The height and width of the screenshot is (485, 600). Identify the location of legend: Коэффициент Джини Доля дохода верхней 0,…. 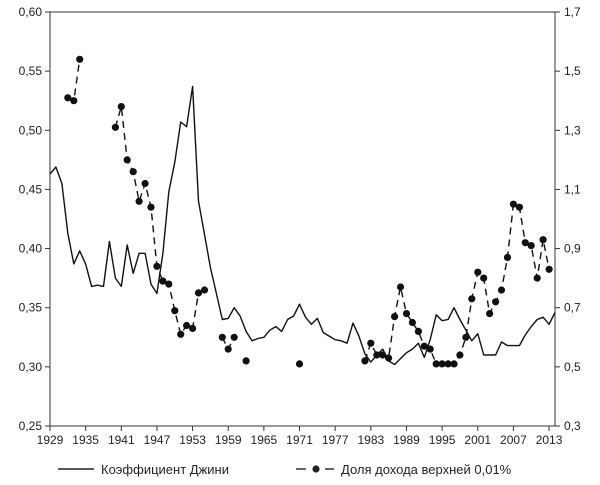
(285, 469).